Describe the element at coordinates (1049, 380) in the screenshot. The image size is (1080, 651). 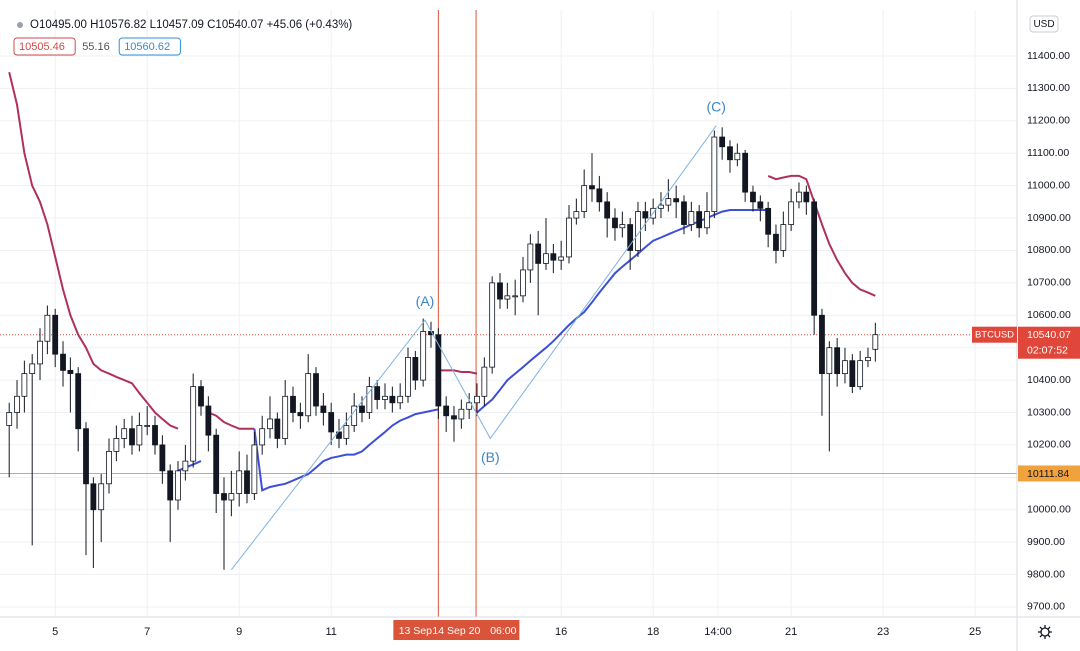
I see `y-tick-label: 10400.00` at that location.